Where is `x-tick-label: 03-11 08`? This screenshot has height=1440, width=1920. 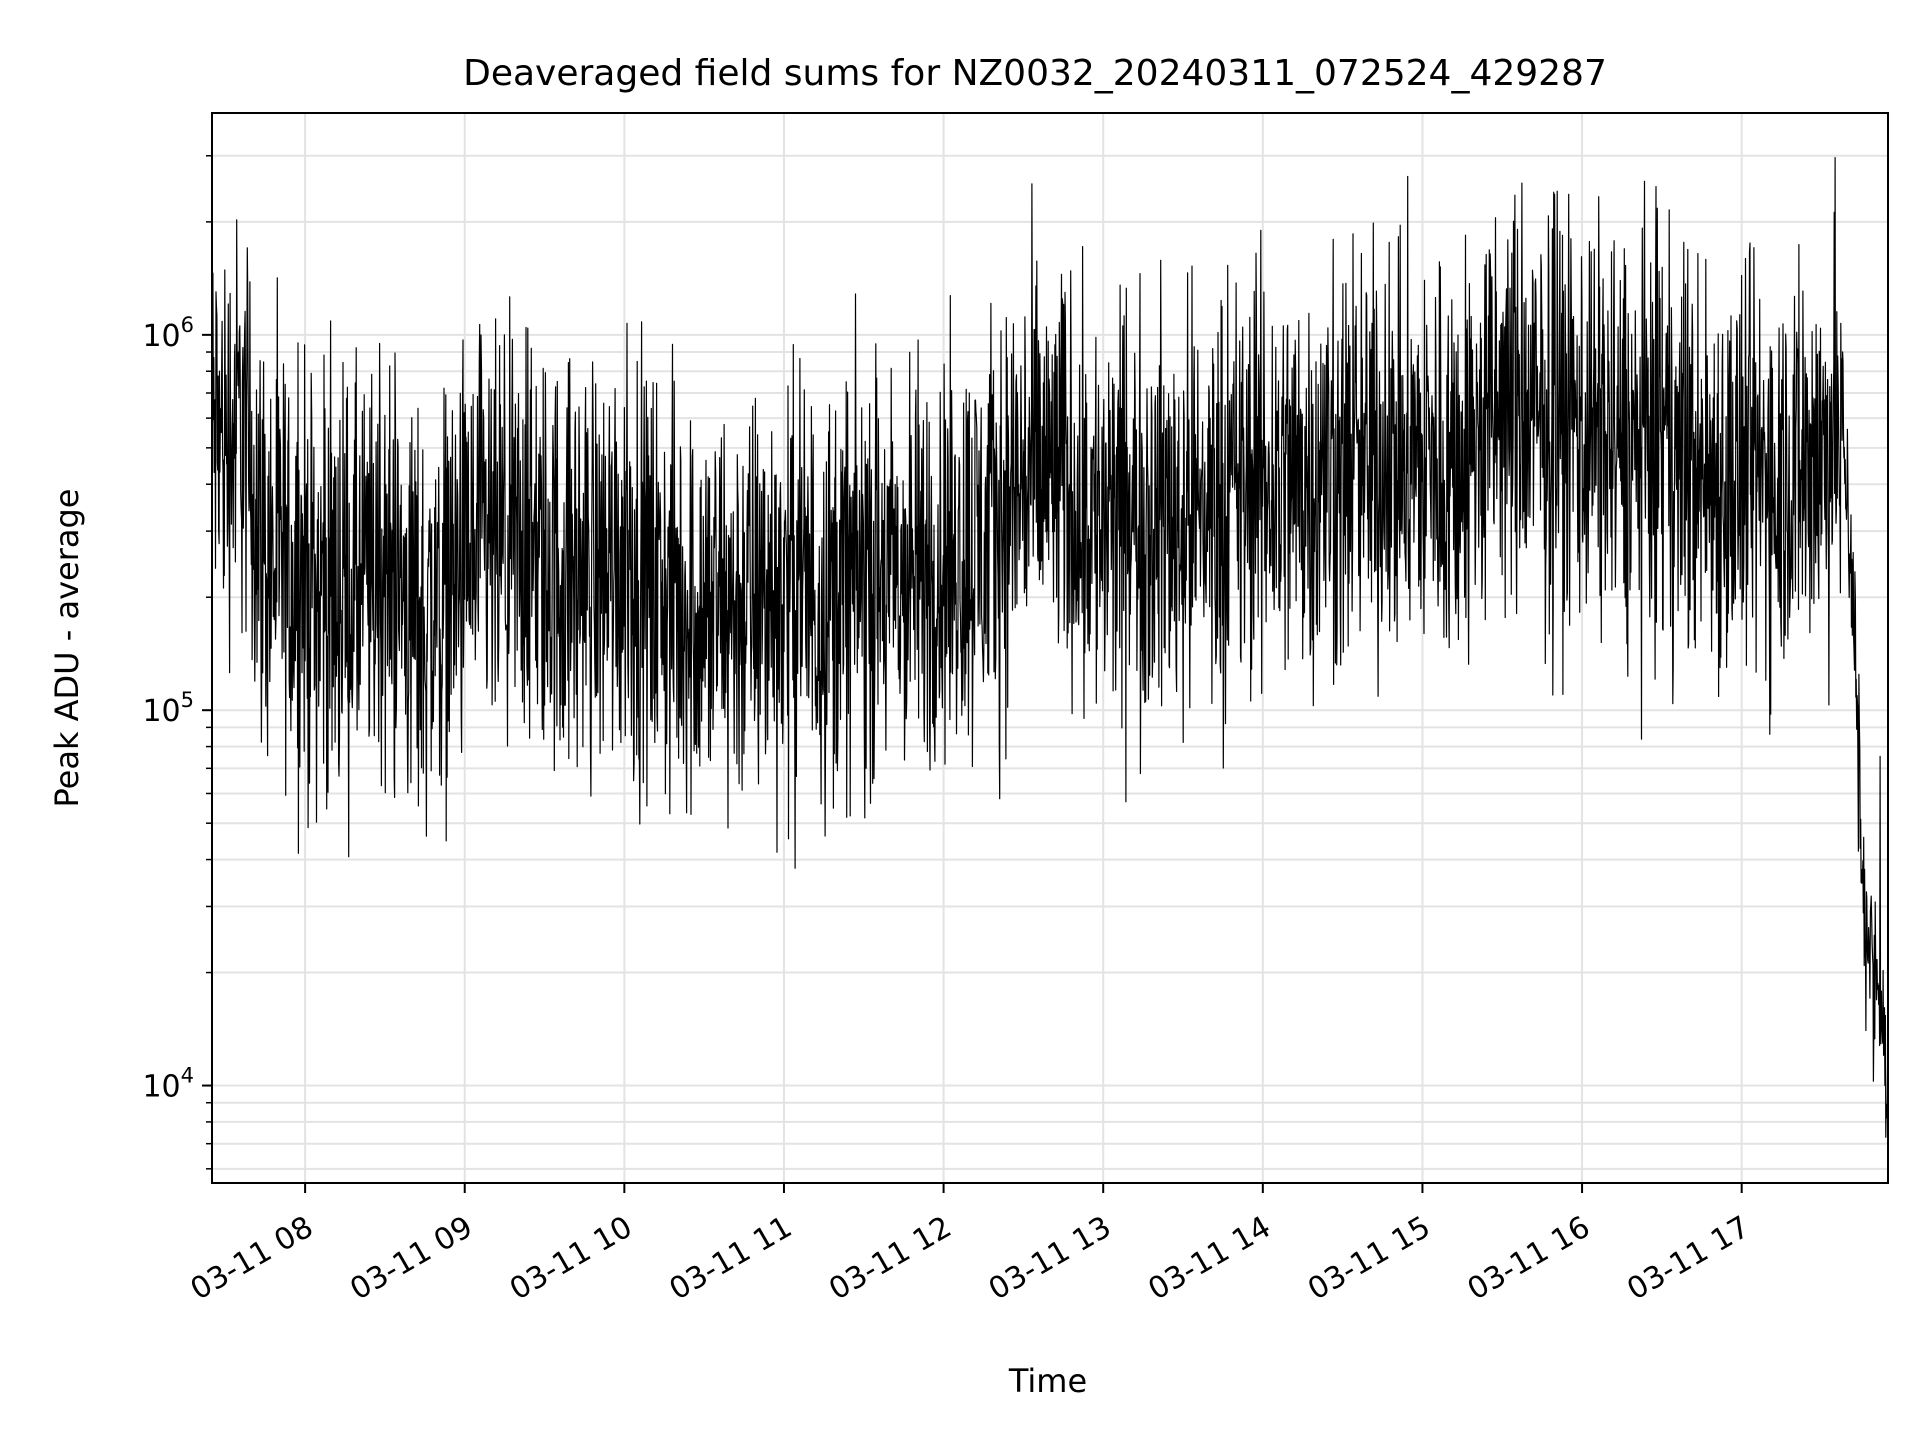 x-tick-label: 03-11 08 is located at coordinates (252, 1259).